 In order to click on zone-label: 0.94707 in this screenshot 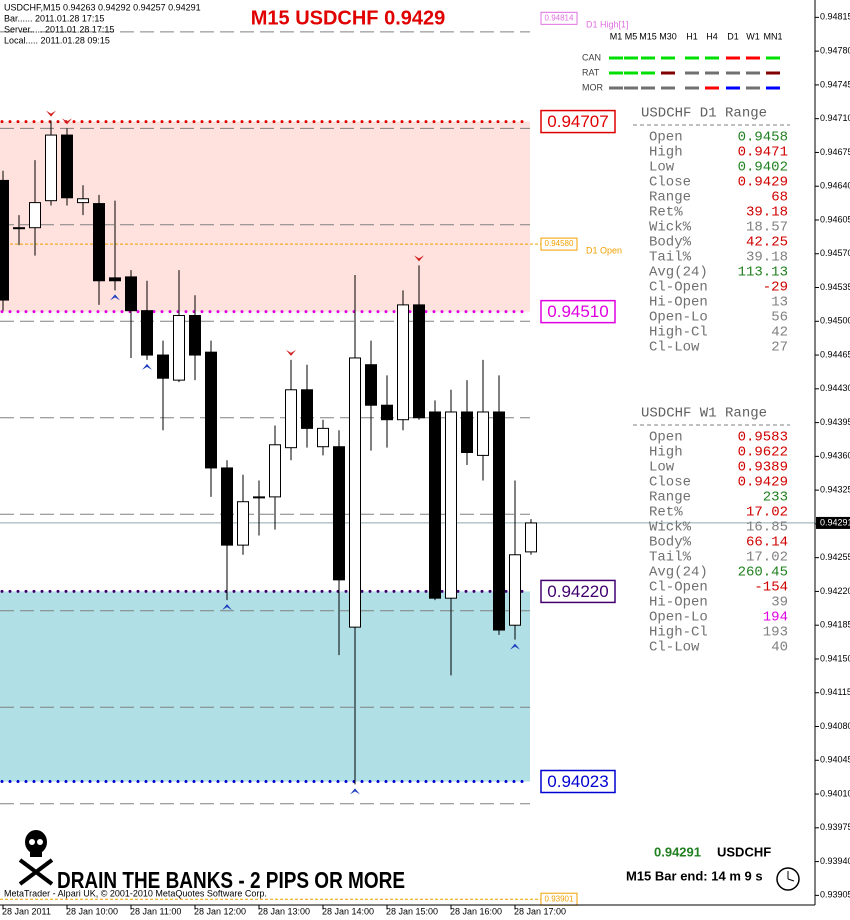, I will do `click(577, 121)`.